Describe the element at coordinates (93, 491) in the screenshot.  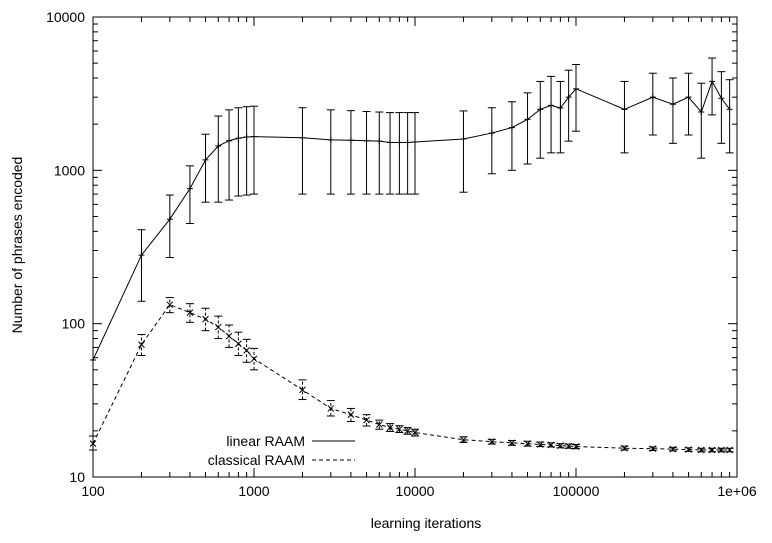
I see `x-tick-label: 100` at that location.